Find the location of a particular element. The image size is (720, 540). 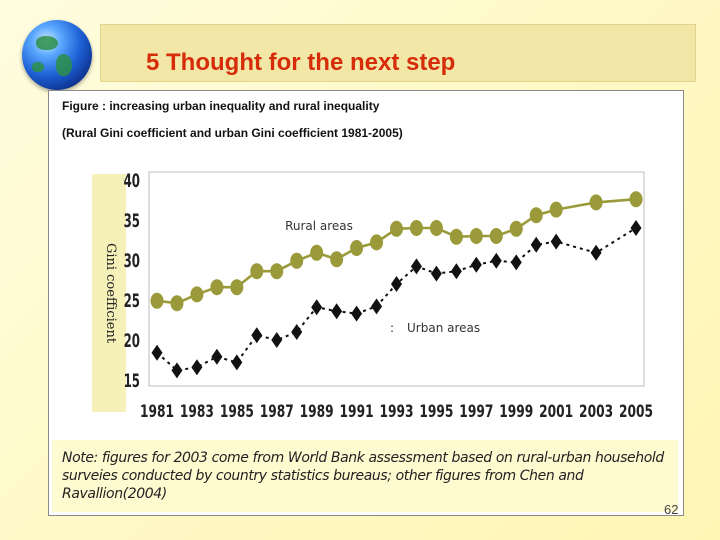

y-tick-label: 35 is located at coordinates (132, 220).